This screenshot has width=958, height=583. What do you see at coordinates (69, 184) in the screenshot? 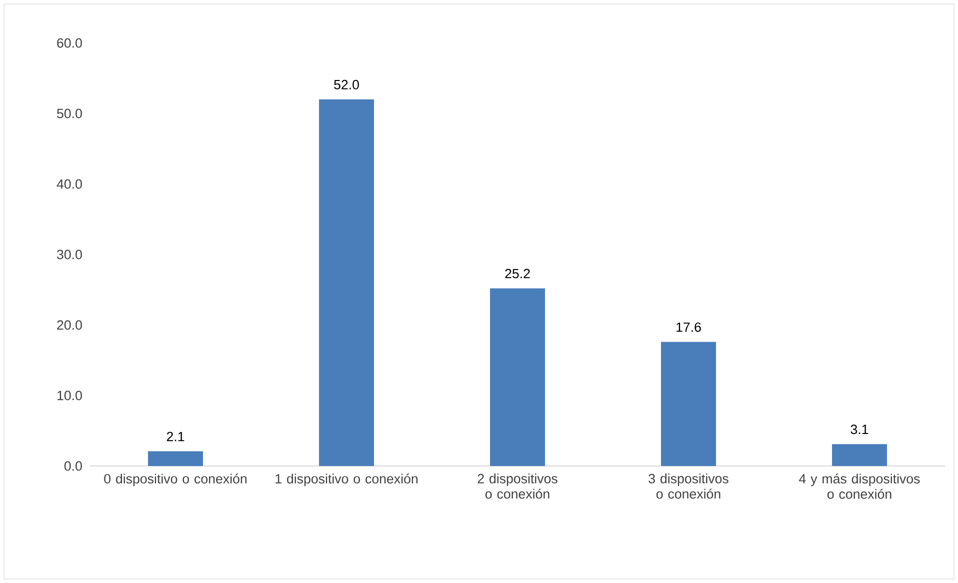
I see `y-tick-label: 40.0` at bounding box center [69, 184].